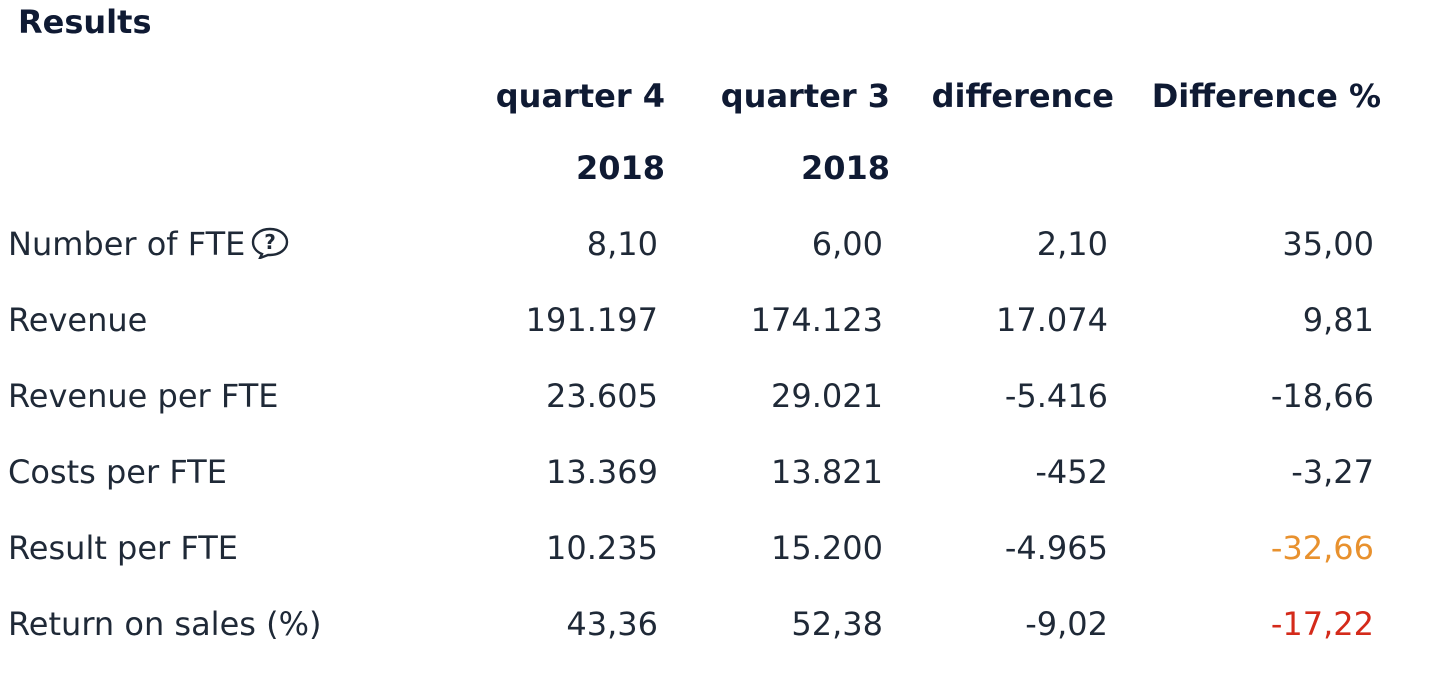  What do you see at coordinates (827, 548) in the screenshot?
I see `cell-q3: 15.200` at bounding box center [827, 548].